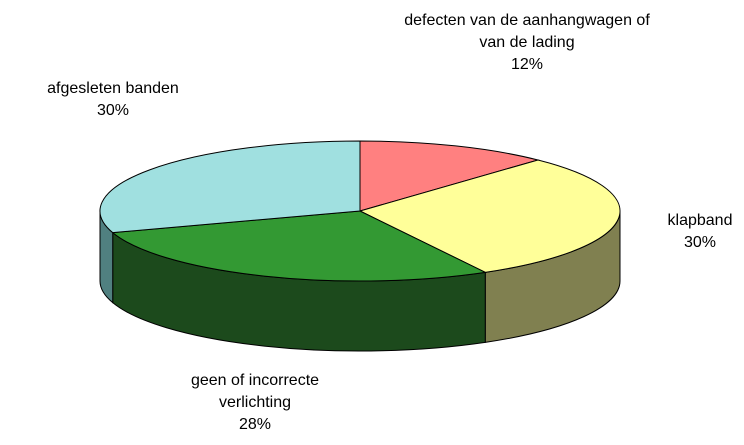 The height and width of the screenshot is (445, 744). Describe the element at coordinates (255, 391) in the screenshot. I see `category-name: geen of incorrecte verlichting` at that location.